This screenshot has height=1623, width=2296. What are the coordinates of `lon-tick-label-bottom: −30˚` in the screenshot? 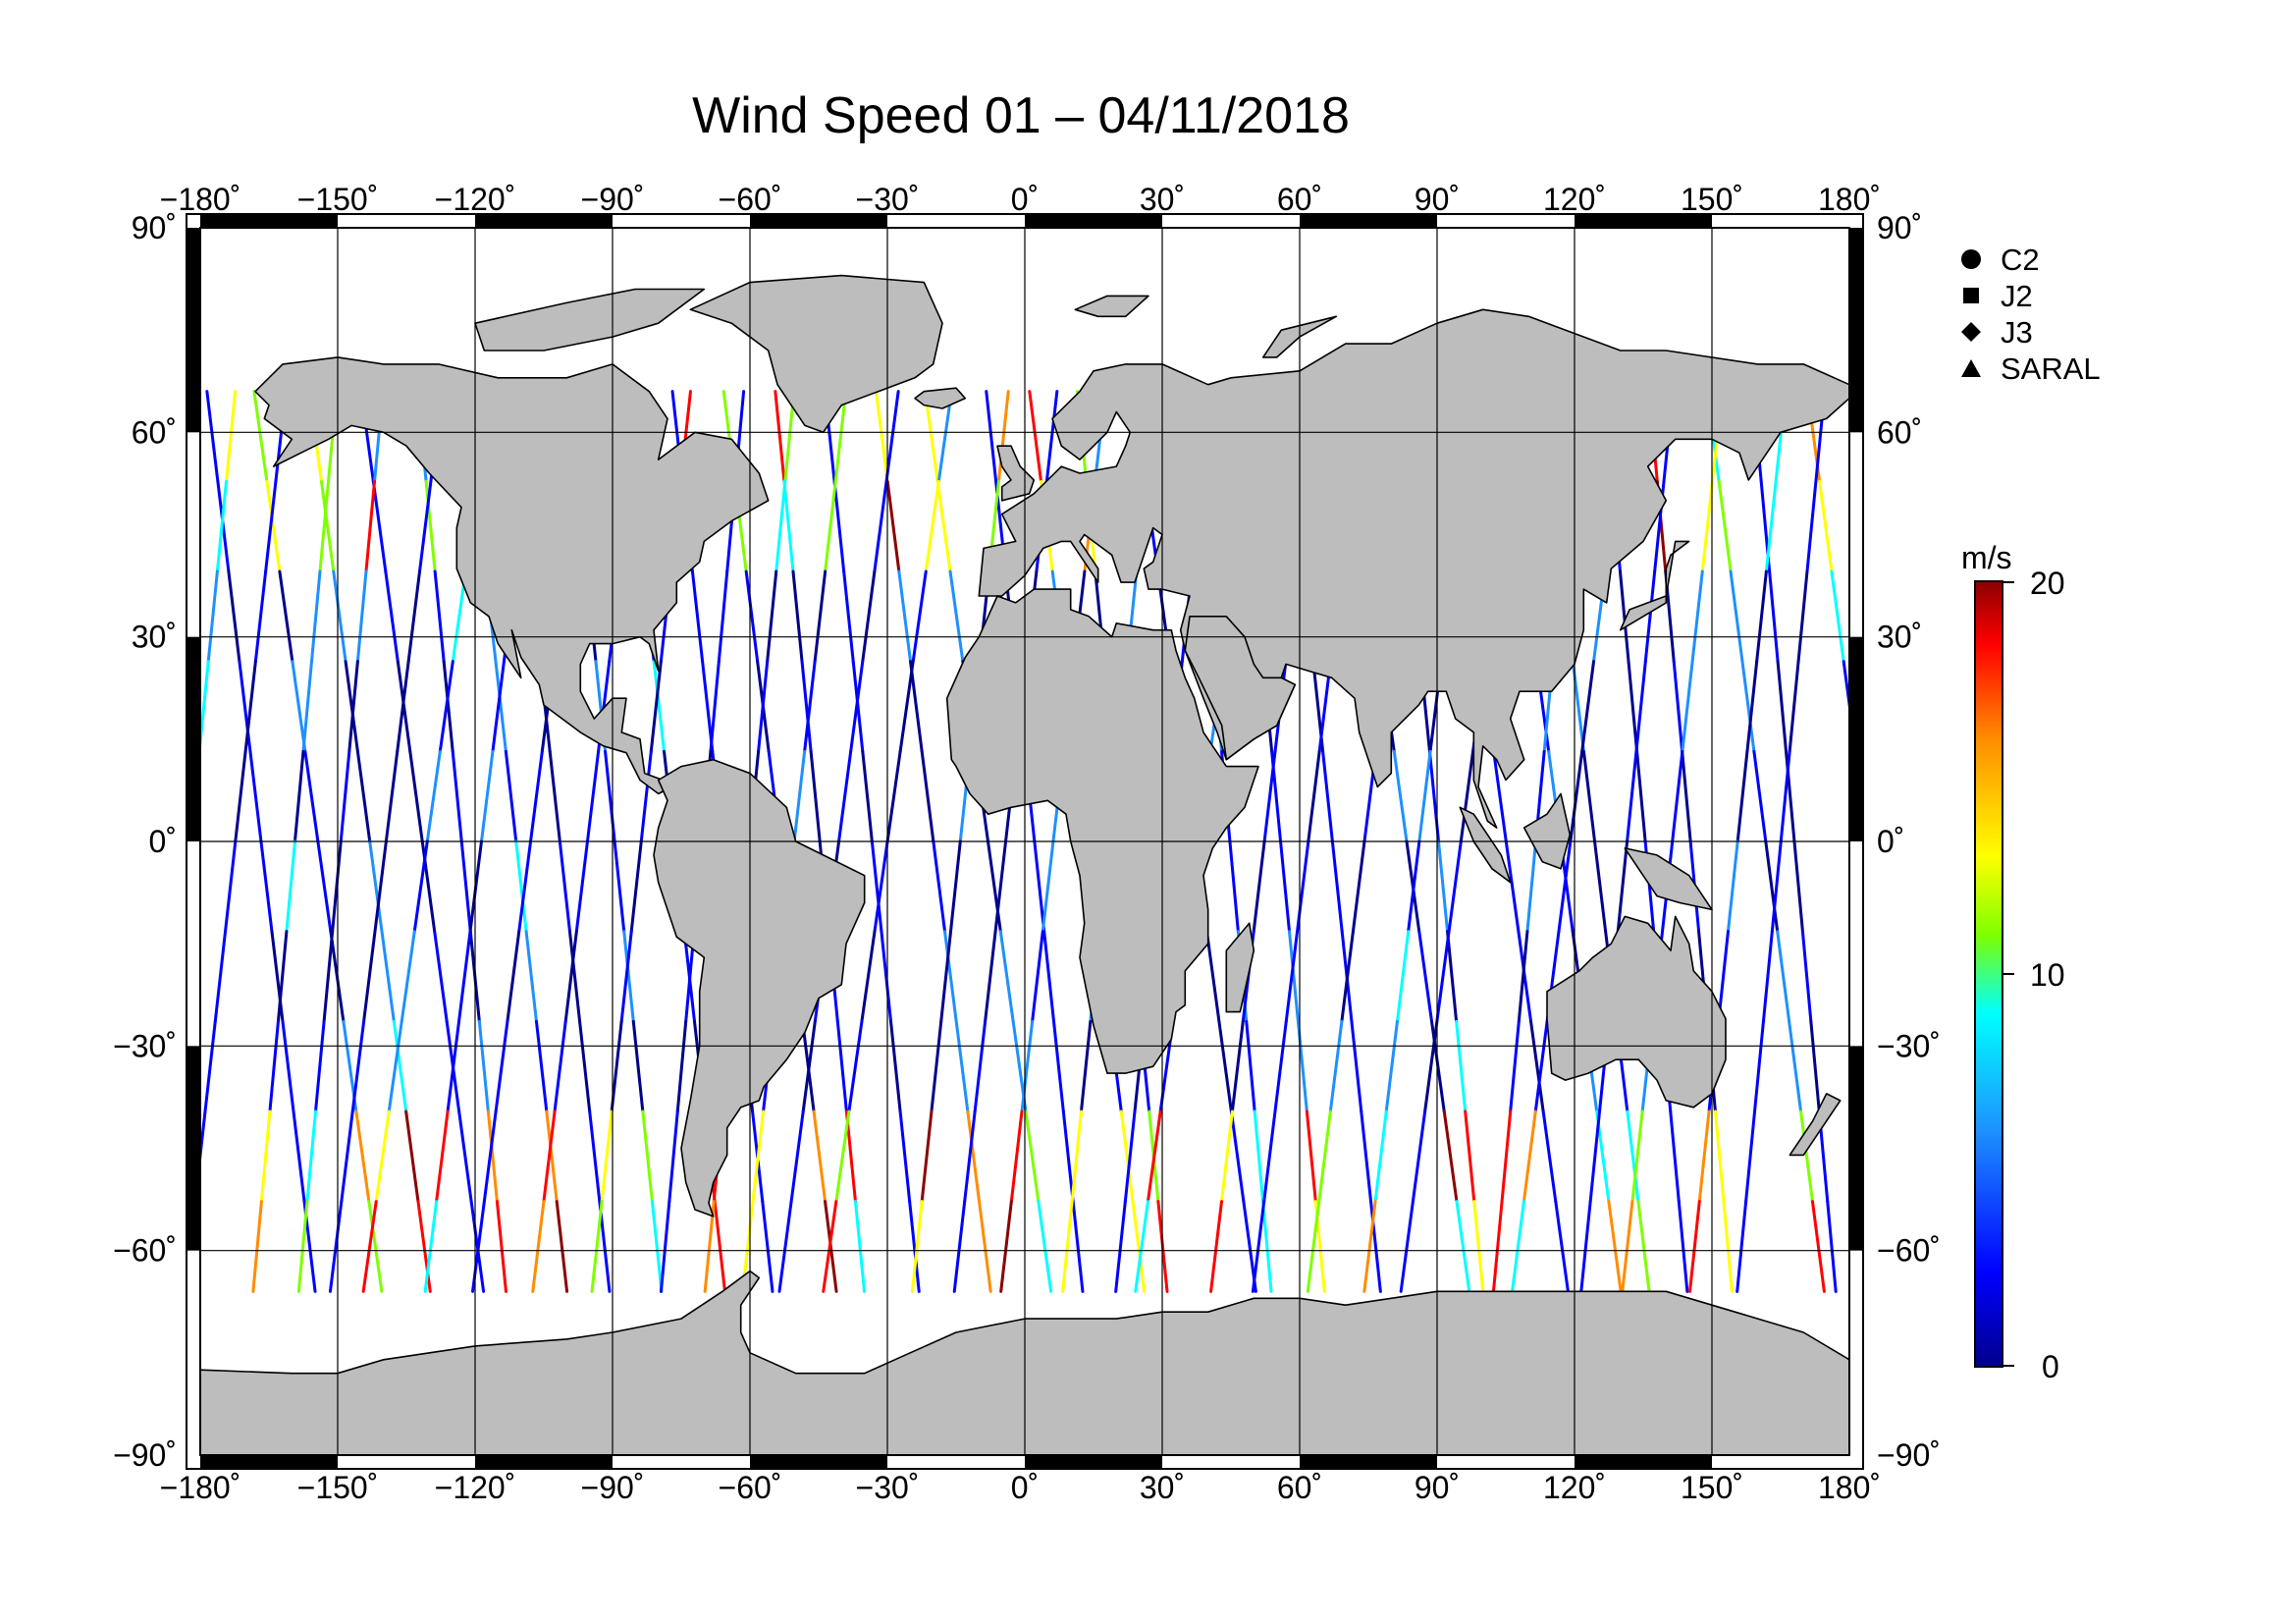 It's located at (888, 1487).